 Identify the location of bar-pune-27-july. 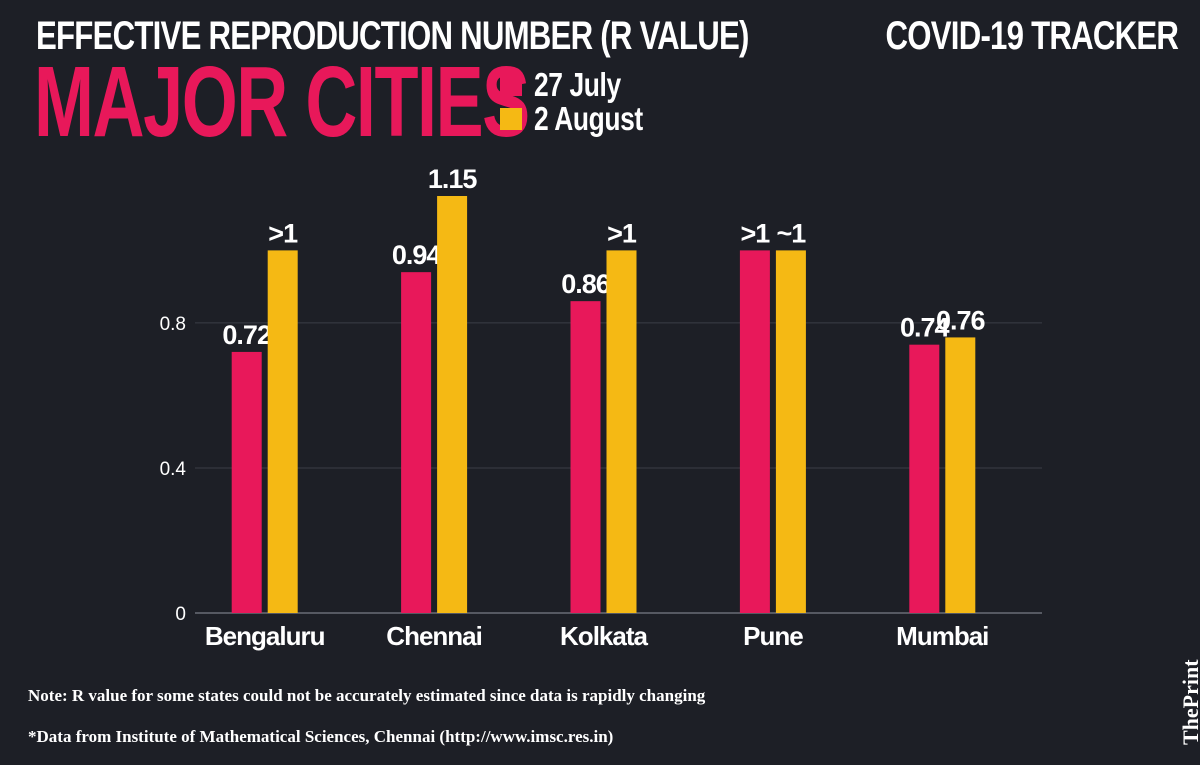
(754, 432).